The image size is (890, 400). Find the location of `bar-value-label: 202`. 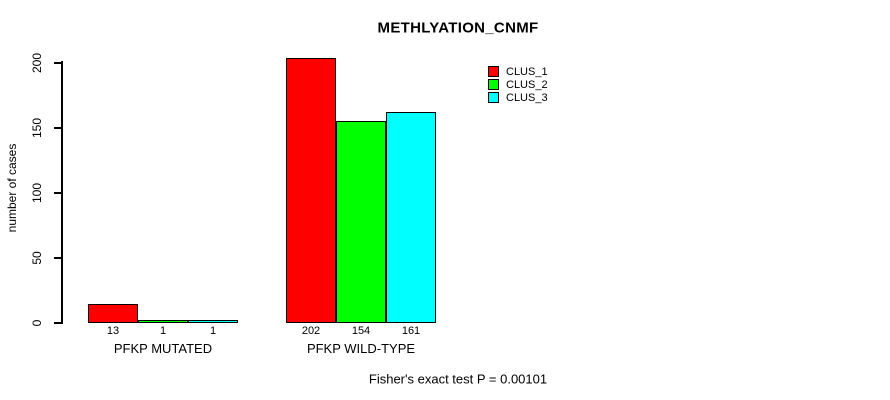

bar-value-label: 202 is located at coordinates (311, 331).